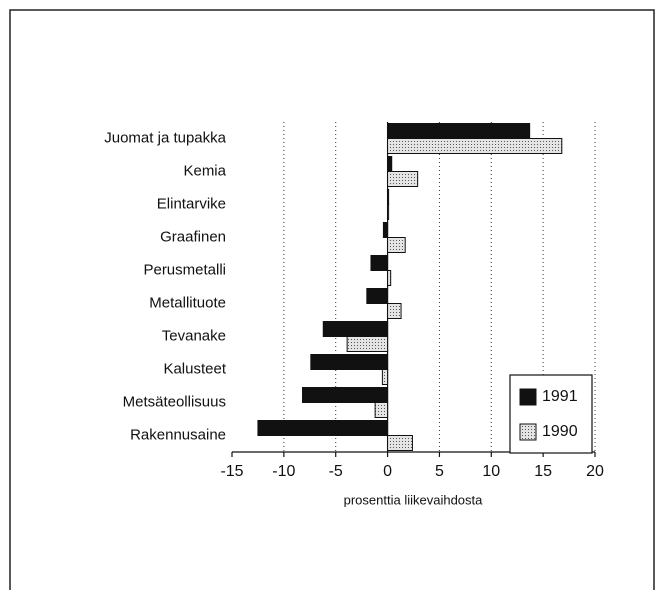 The height and width of the screenshot is (595, 663). I want to click on y-tick-label: Tevanake, so click(194, 335).